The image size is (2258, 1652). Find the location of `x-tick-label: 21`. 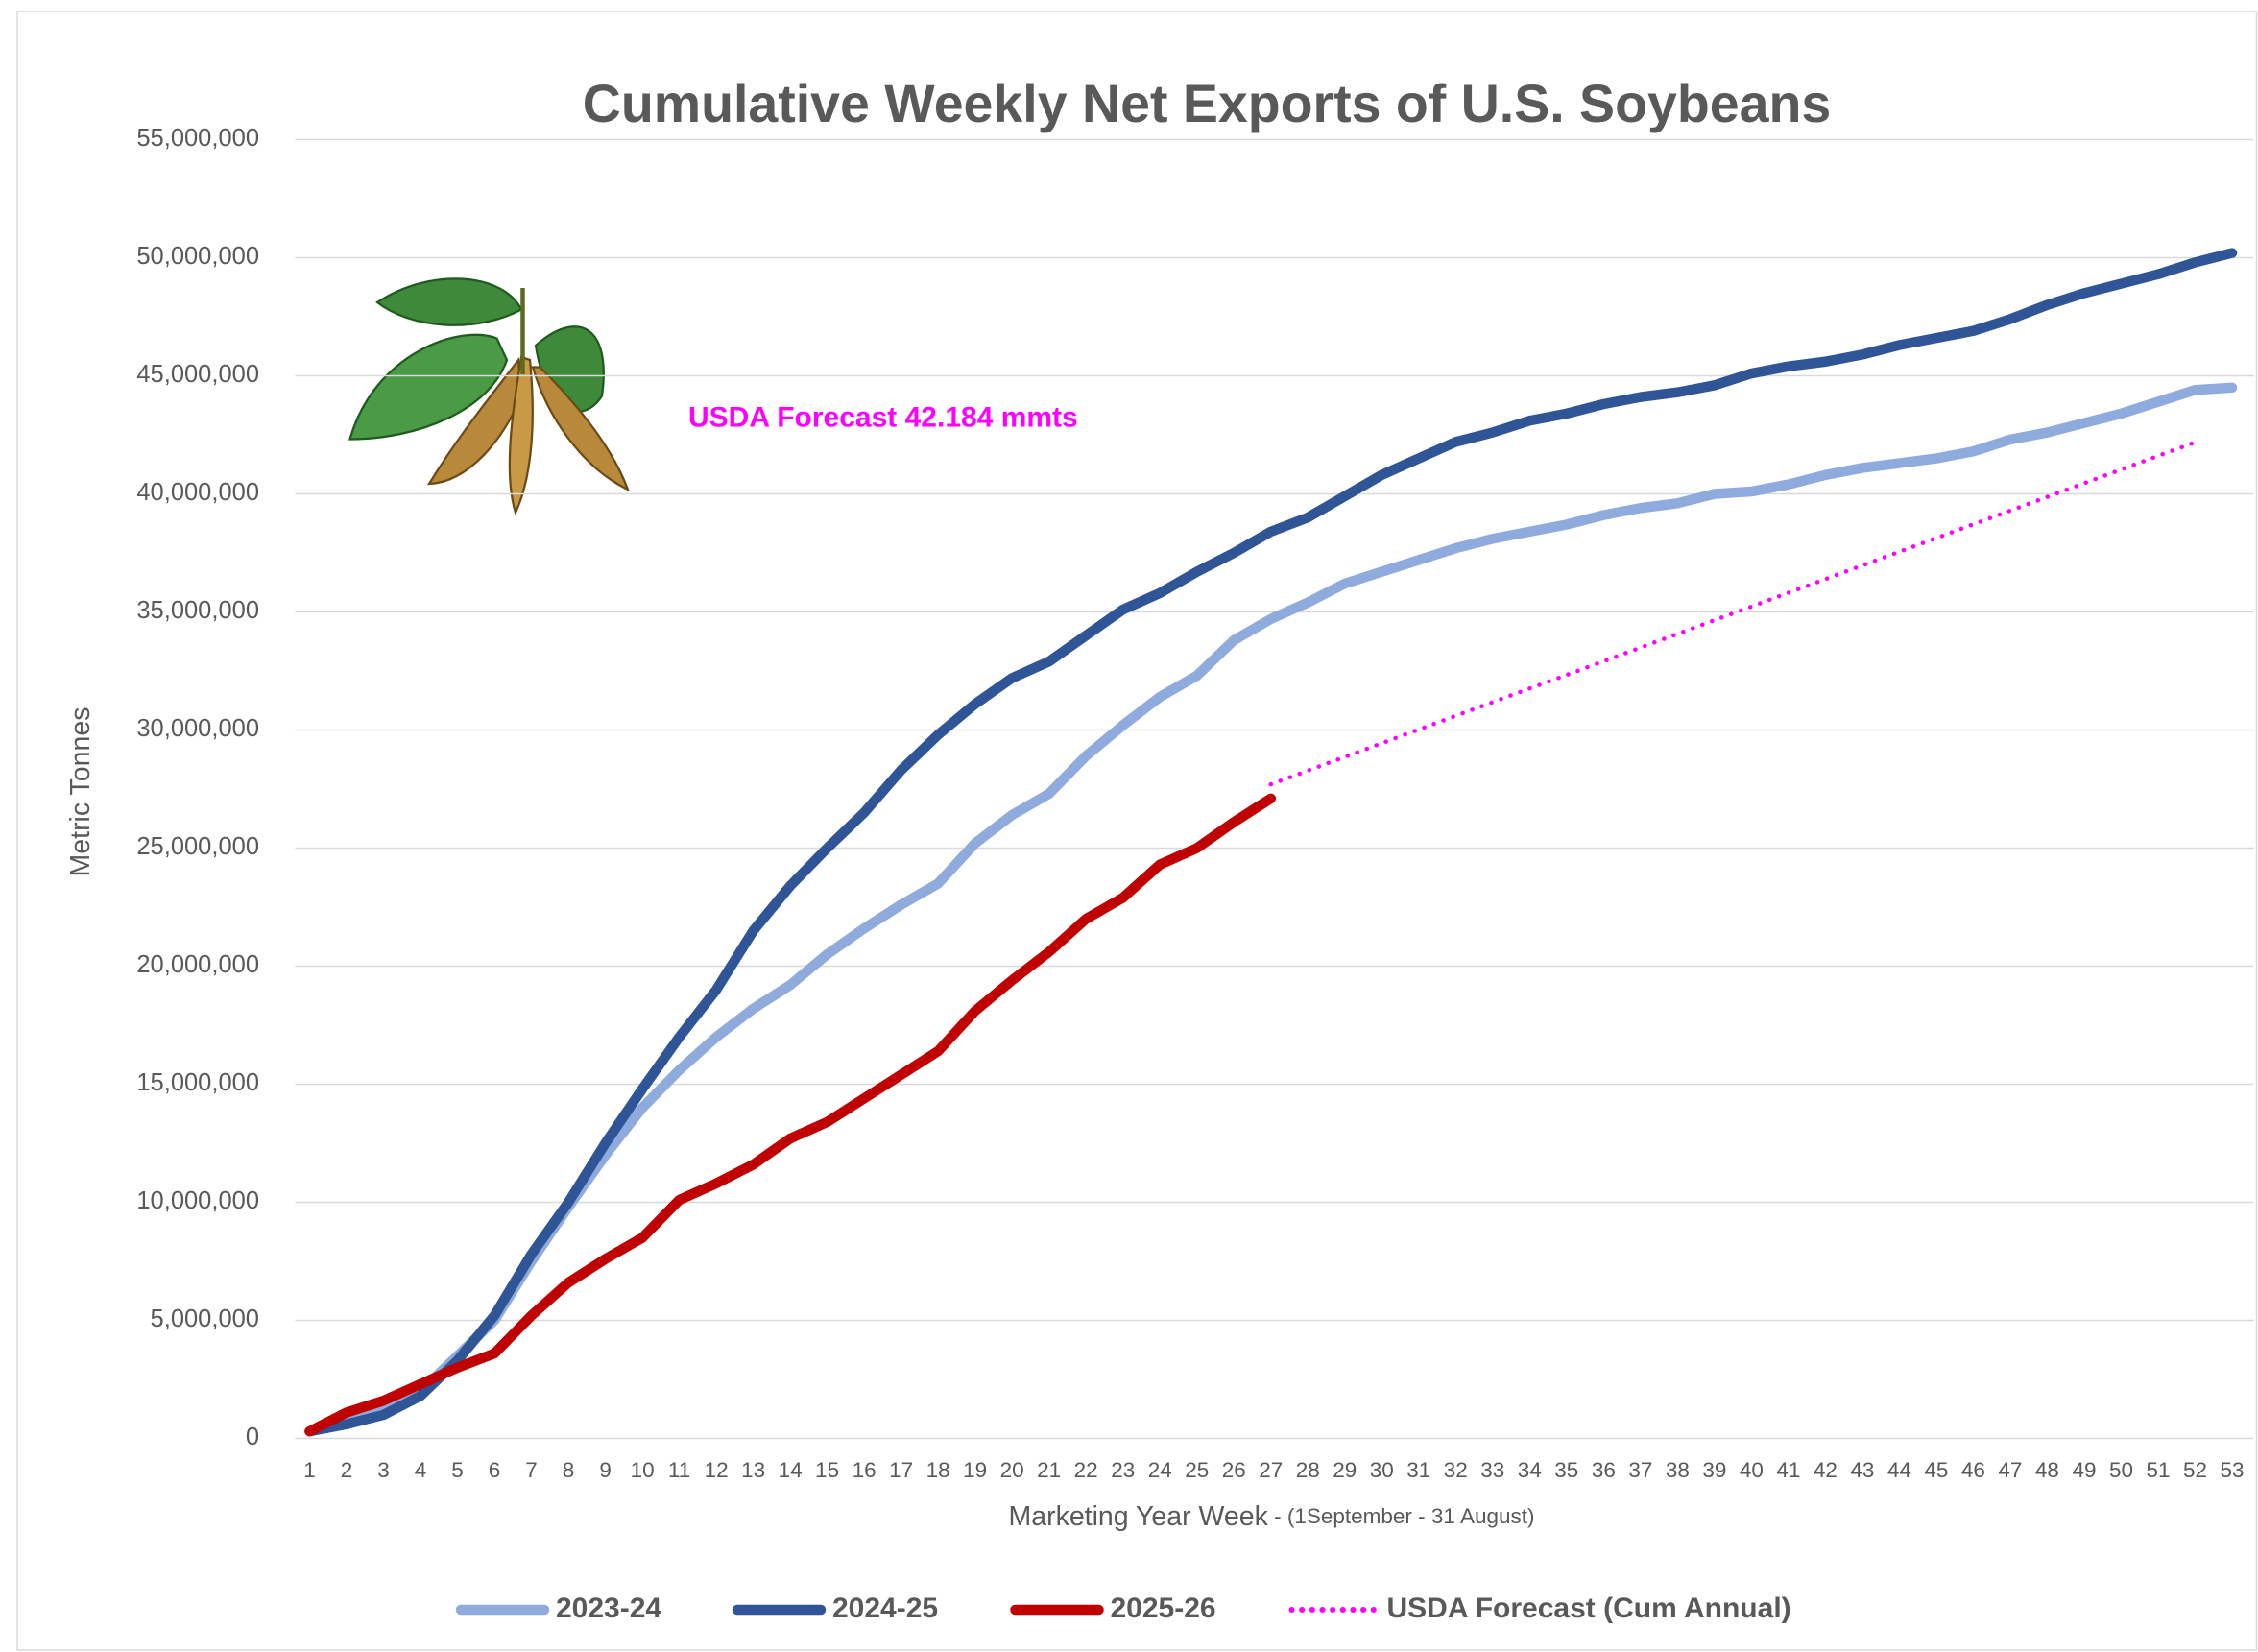

x-tick-label: 21 is located at coordinates (1049, 1470).